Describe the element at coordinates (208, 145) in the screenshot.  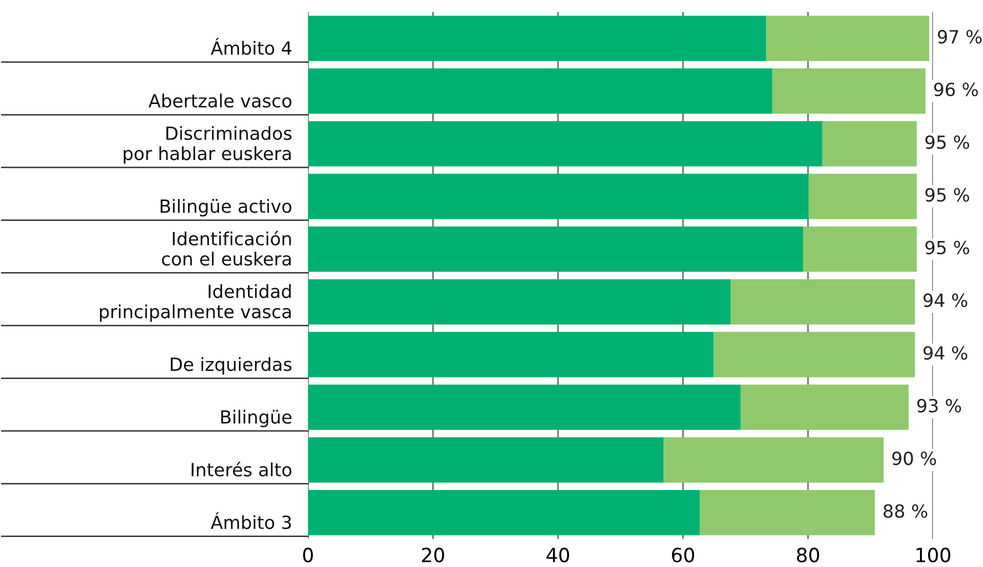
I see `y-tick-label: Discriminados por hablar euskera` at that location.